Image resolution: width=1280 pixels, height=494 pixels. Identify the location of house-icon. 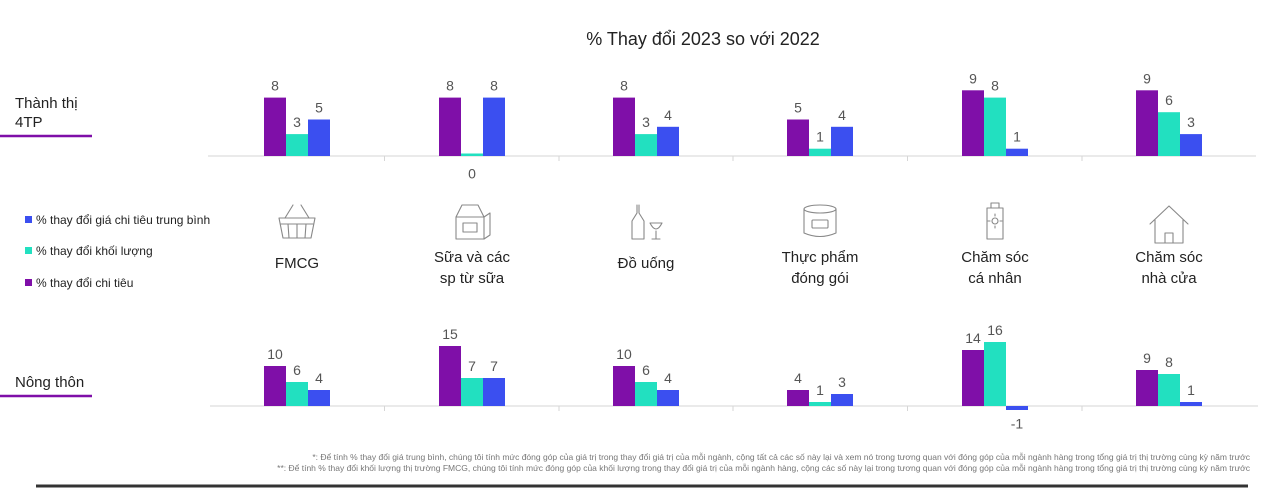
(1169, 224).